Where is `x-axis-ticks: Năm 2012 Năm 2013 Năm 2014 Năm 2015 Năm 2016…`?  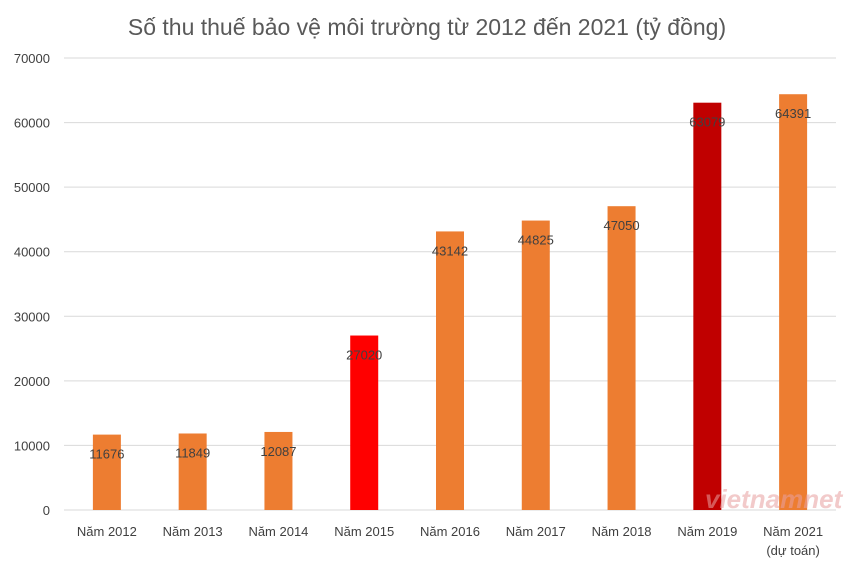 x-axis-ticks: Năm 2012 Năm 2013 Năm 2014 Năm 2015 Năm 2016… is located at coordinates (450, 541).